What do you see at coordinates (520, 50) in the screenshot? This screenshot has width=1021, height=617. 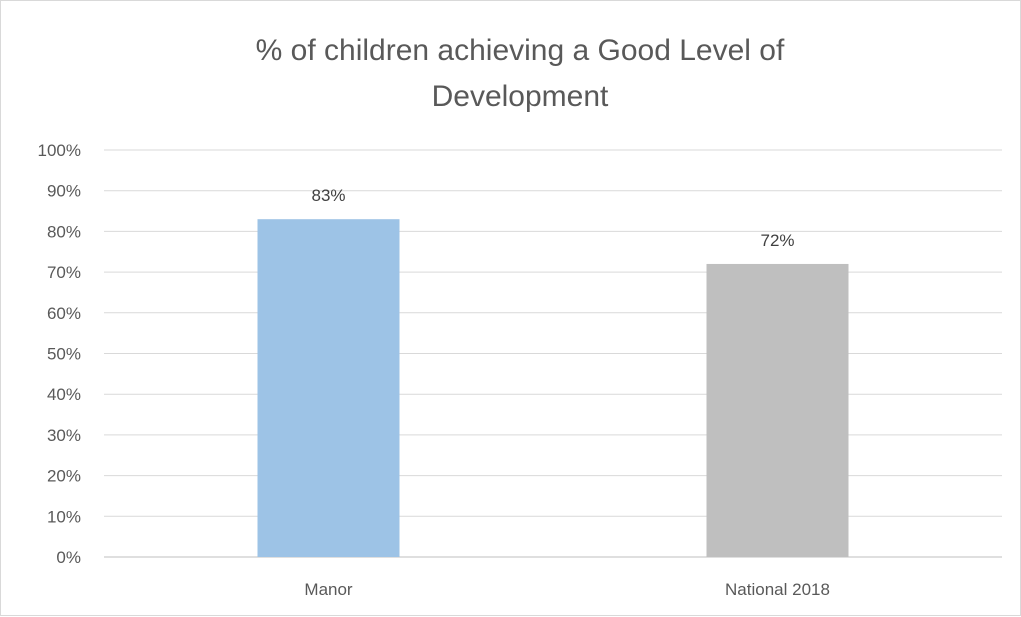 I see `chart-title-line-1: % of children achieving a Good Level of` at bounding box center [520, 50].